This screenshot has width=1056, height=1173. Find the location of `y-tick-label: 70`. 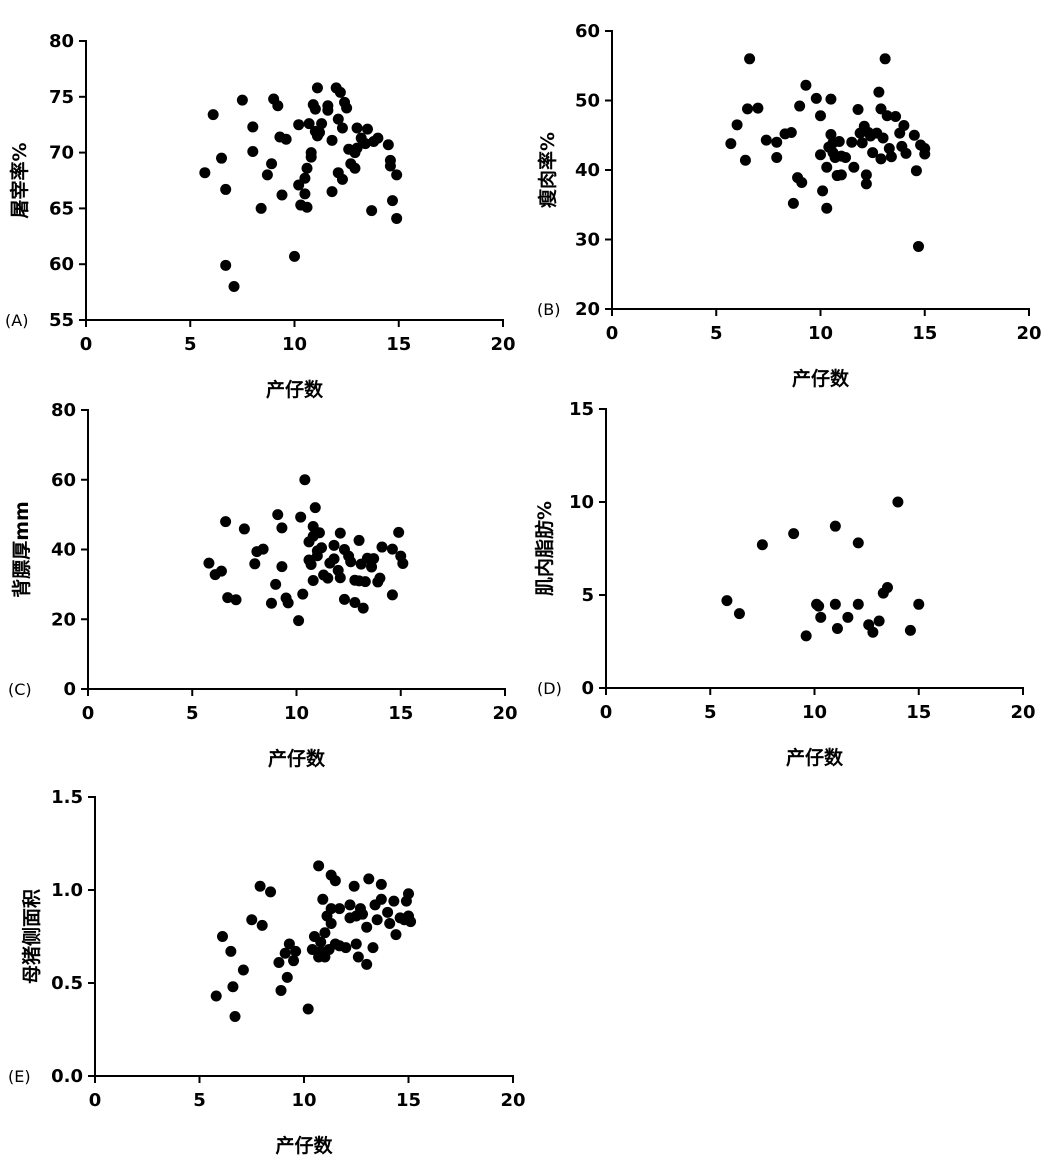

y-tick-label: 70 is located at coordinates (61, 153).